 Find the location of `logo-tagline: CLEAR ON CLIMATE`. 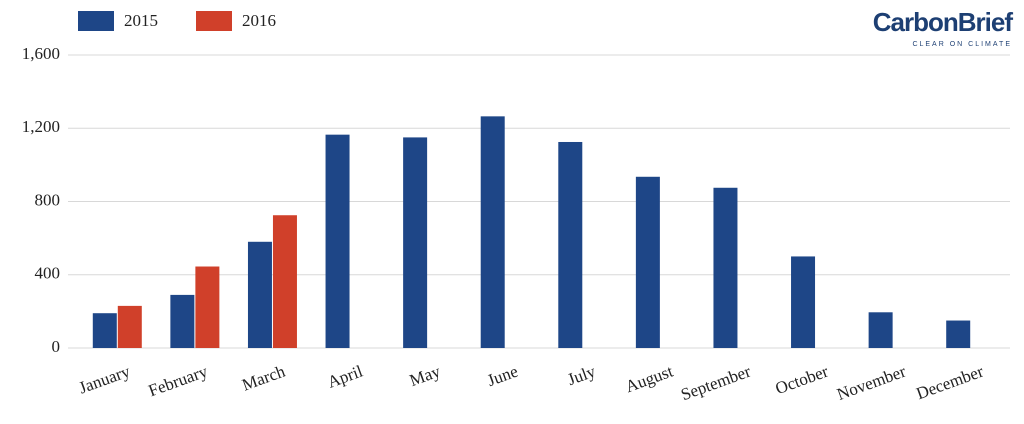

logo-tagline: CLEAR ON CLIMATE is located at coordinates (962, 44).